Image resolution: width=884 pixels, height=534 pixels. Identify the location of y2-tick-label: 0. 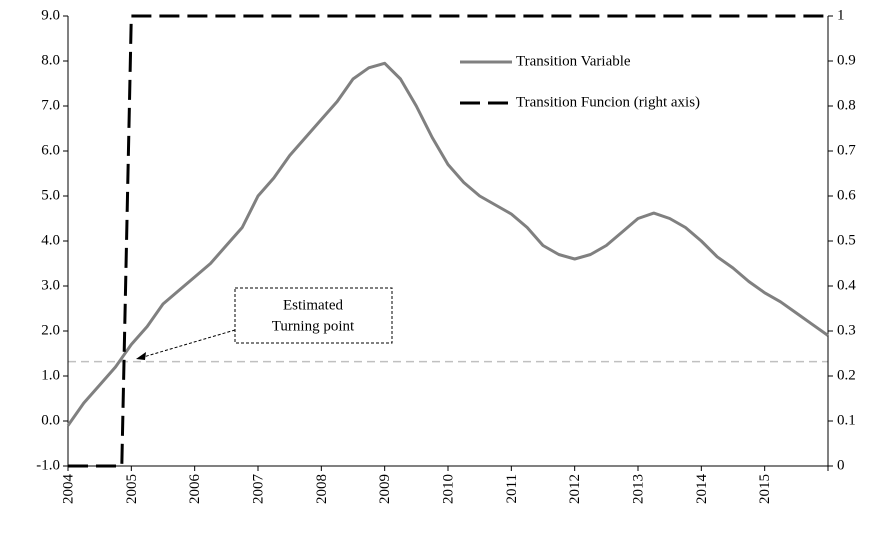
(841, 465).